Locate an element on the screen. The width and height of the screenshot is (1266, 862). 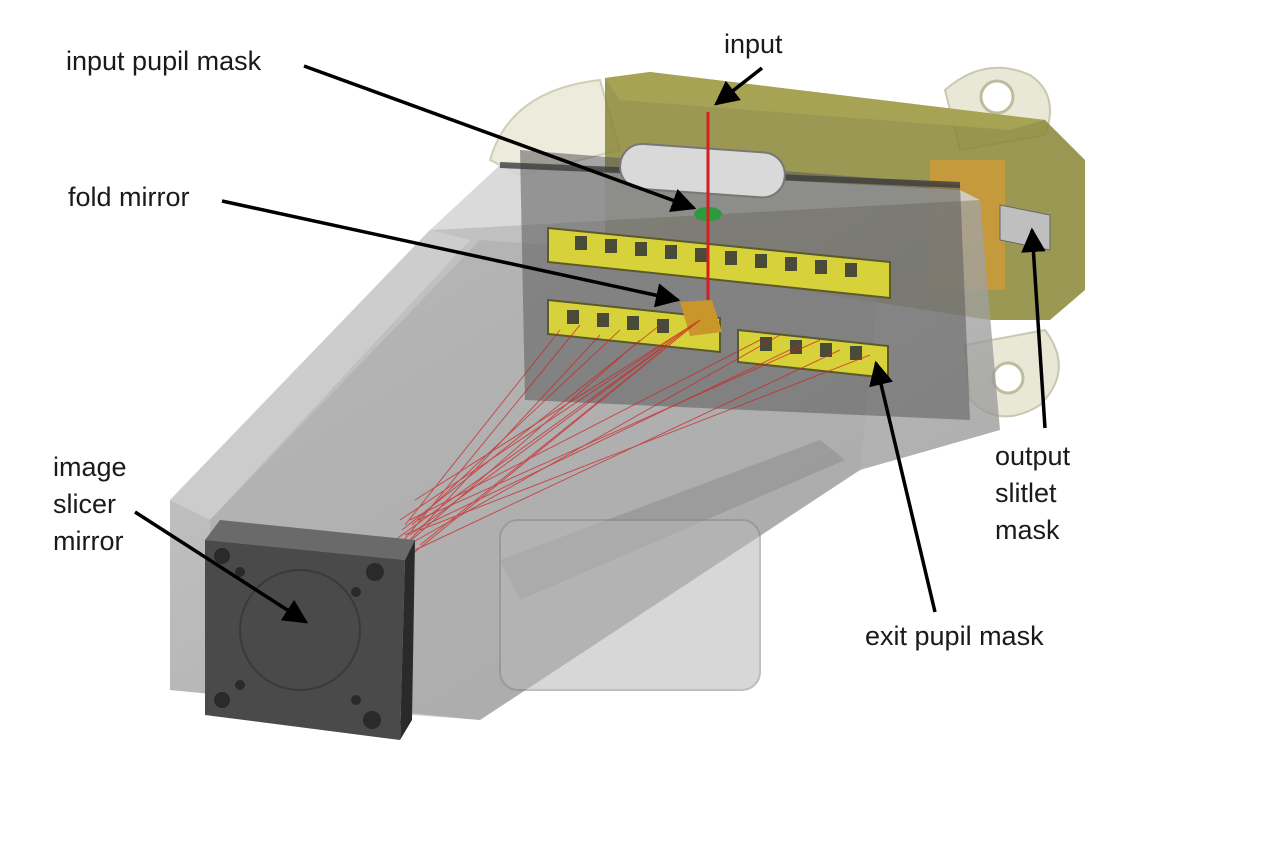
image-slicer-block is located at coordinates (310, 630).